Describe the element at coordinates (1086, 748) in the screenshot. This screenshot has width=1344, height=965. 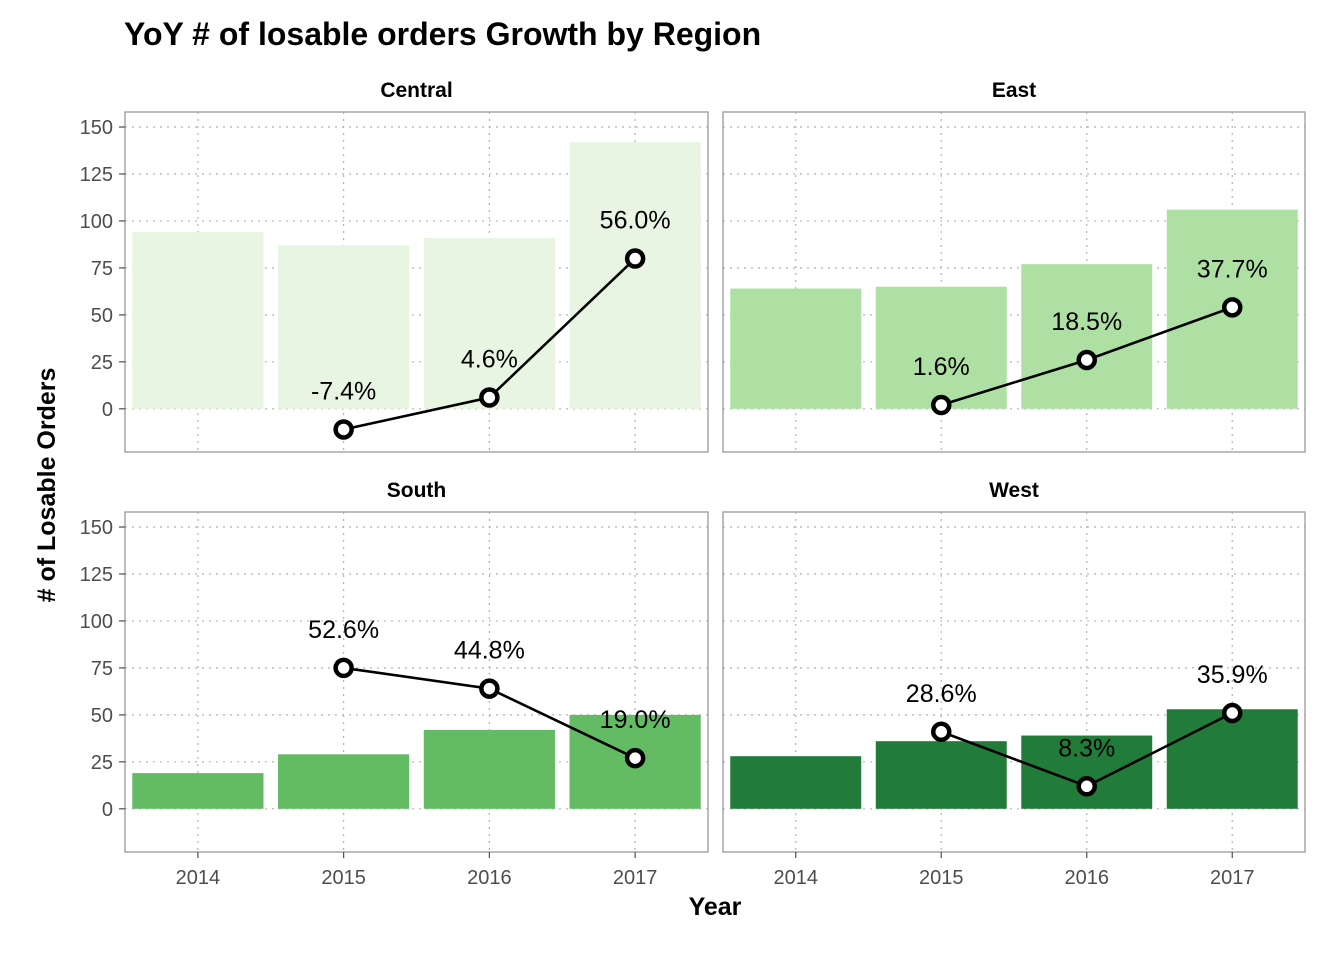
I see `growth-label-2016: 8.3%` at that location.